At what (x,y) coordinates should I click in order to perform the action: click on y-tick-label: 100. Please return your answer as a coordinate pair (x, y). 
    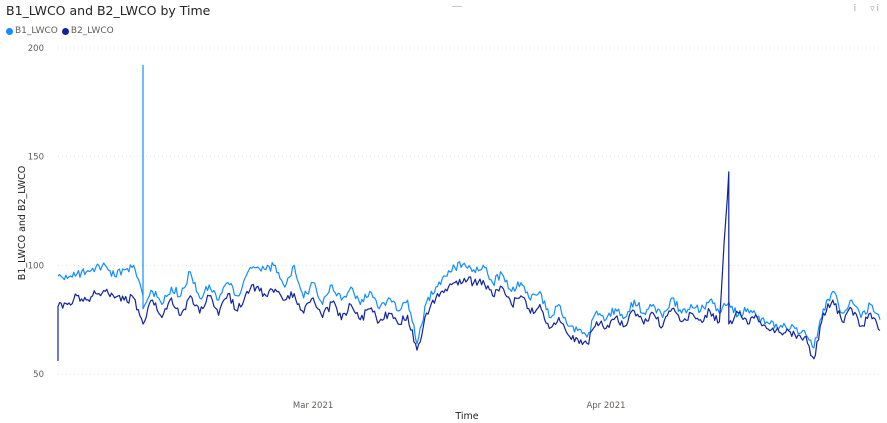
    Looking at the image, I should click on (36, 266).